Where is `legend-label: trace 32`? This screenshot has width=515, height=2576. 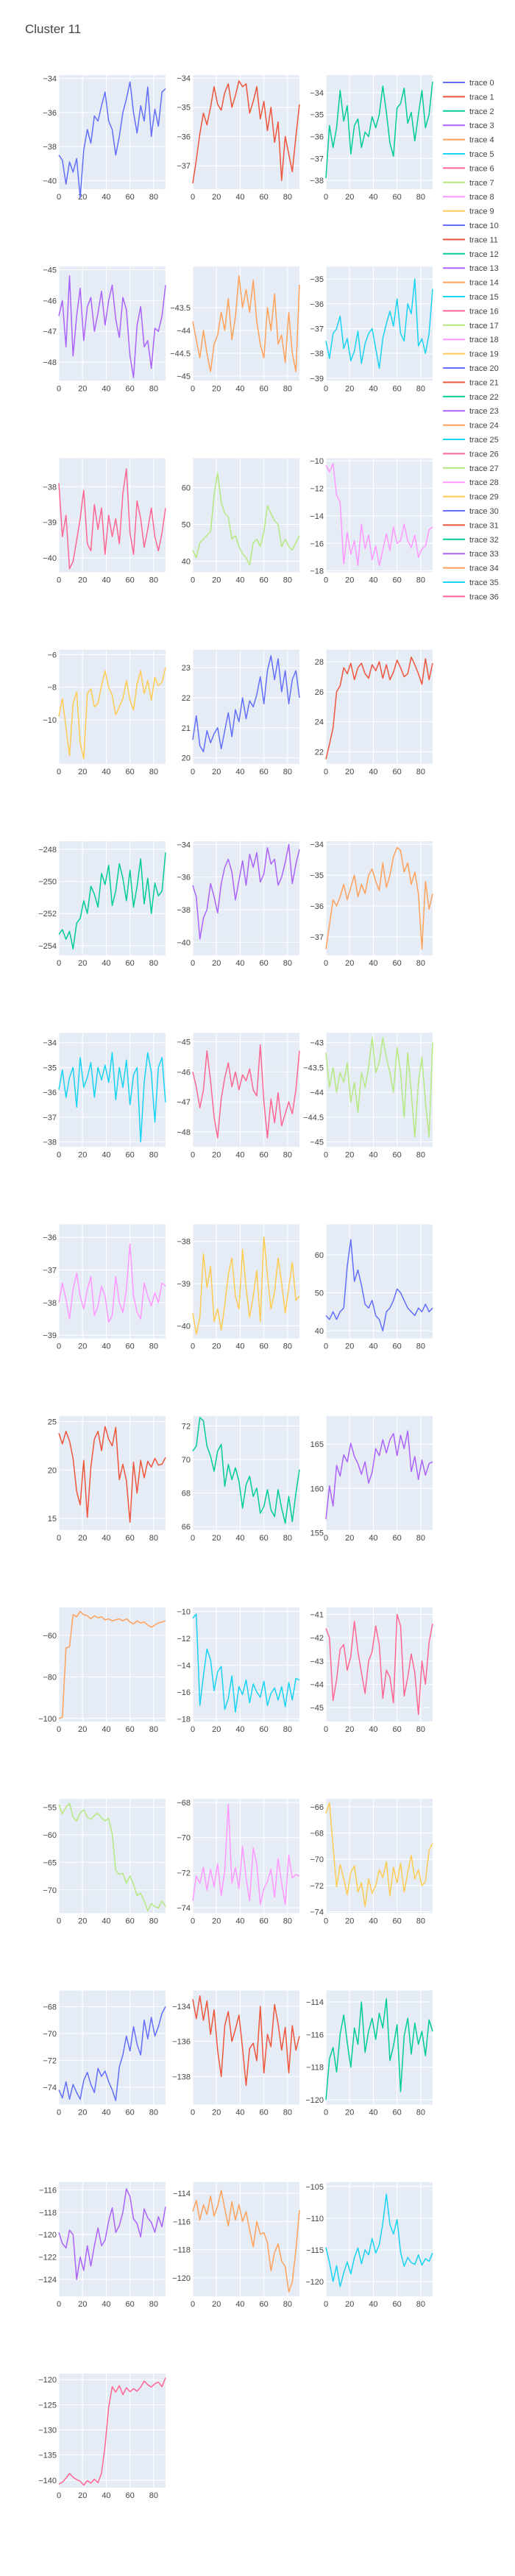
legend-label: trace 32 is located at coordinates (484, 540).